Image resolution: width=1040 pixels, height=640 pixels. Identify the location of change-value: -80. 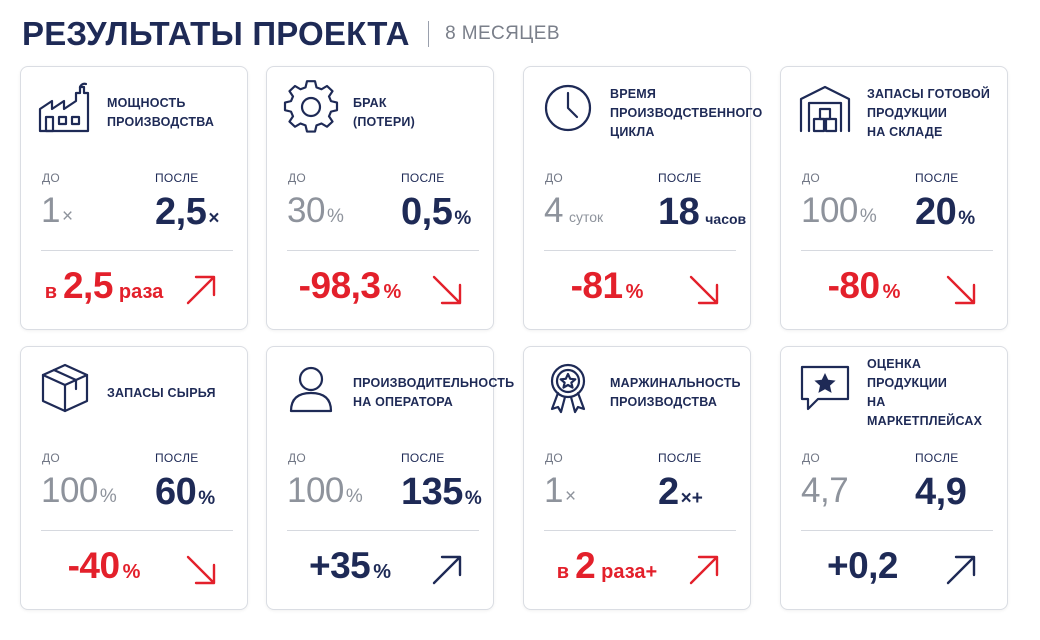
(853, 285).